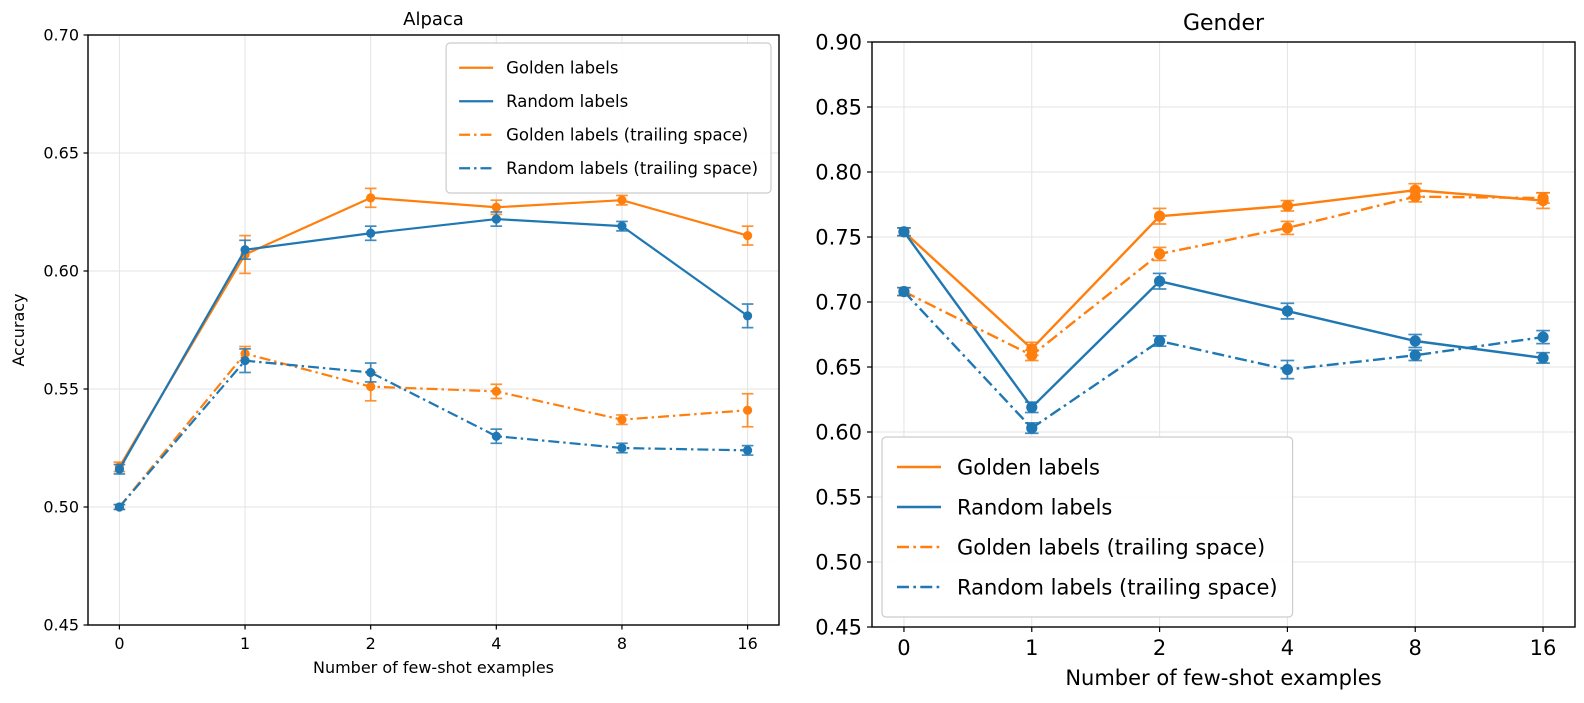  What do you see at coordinates (18, 329) in the screenshot?
I see `y-axis-label: Accuracy` at bounding box center [18, 329].